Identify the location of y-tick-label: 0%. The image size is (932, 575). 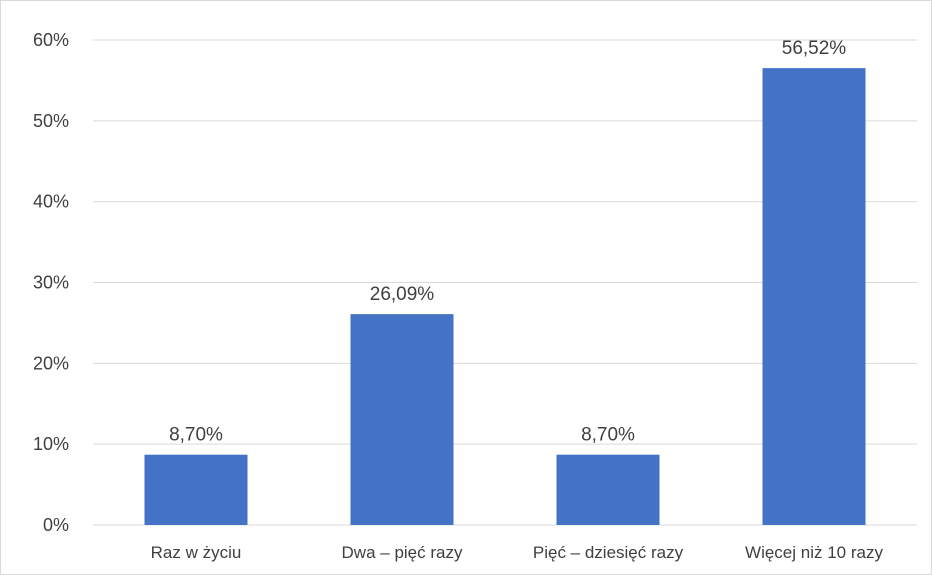
(56, 525).